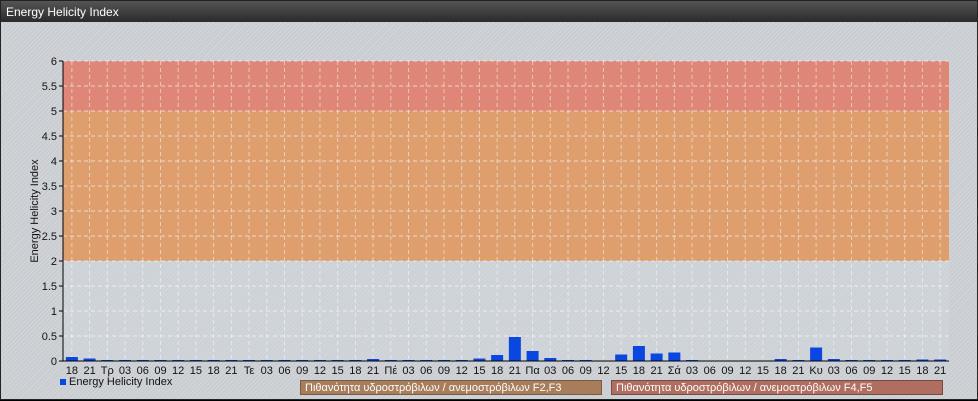 The height and width of the screenshot is (401, 978). Describe the element at coordinates (54, 362) in the screenshot. I see `y-tick-label: 0` at that location.